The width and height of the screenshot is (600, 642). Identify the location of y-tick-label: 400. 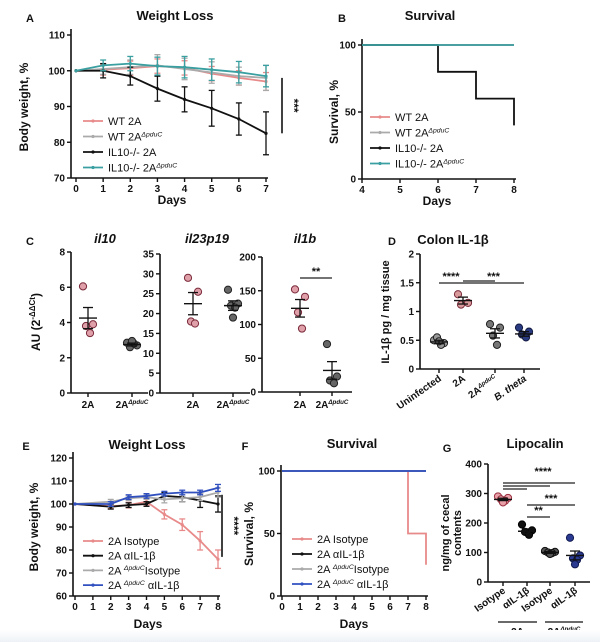
(473, 465).